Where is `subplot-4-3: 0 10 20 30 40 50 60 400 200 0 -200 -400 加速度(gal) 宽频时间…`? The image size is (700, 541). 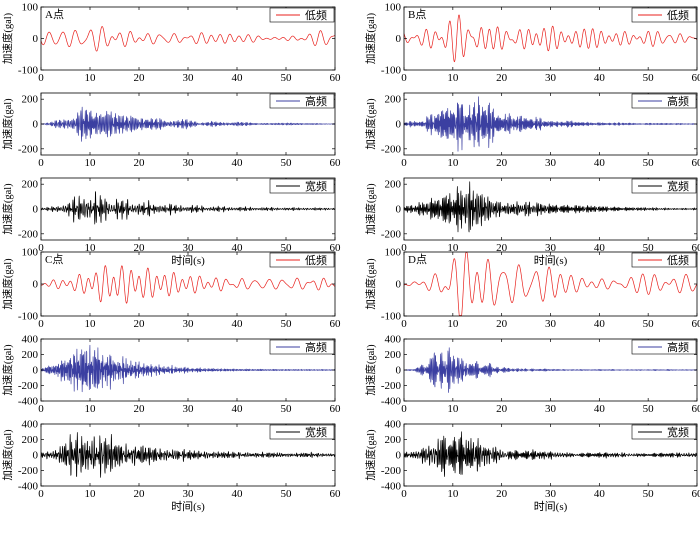 subplot-4-3: 0 10 20 30 40 50 60 400 200 0 -200 -400 加速度(gal) 宽频时间… is located at coordinates (532, 466).